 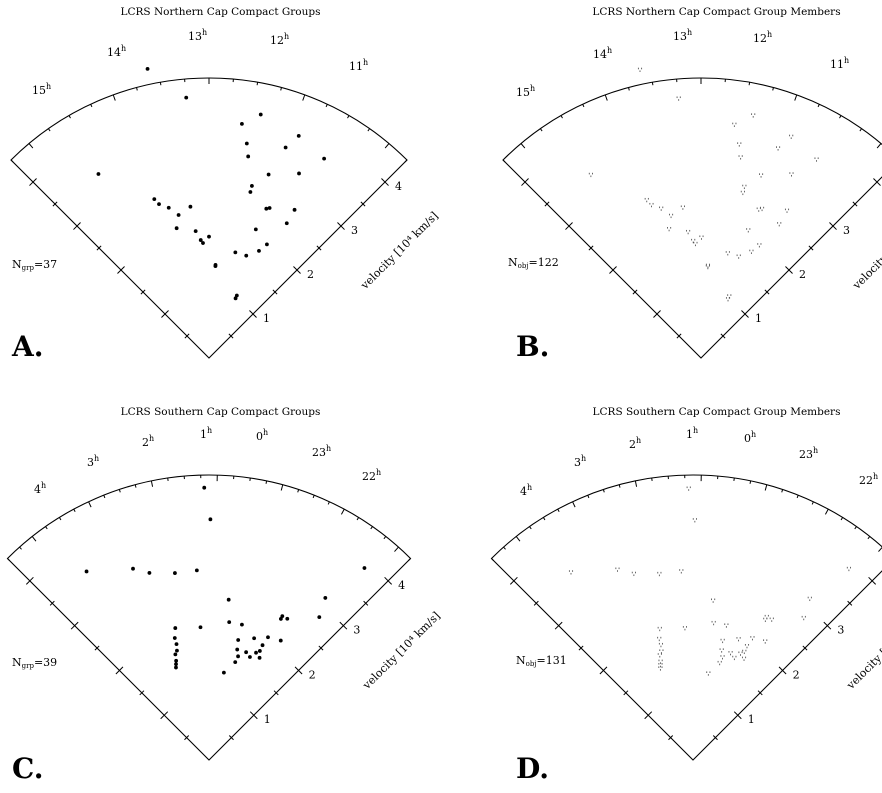 I want to click on panel-b-count-base: N, so click(x=513, y=262).